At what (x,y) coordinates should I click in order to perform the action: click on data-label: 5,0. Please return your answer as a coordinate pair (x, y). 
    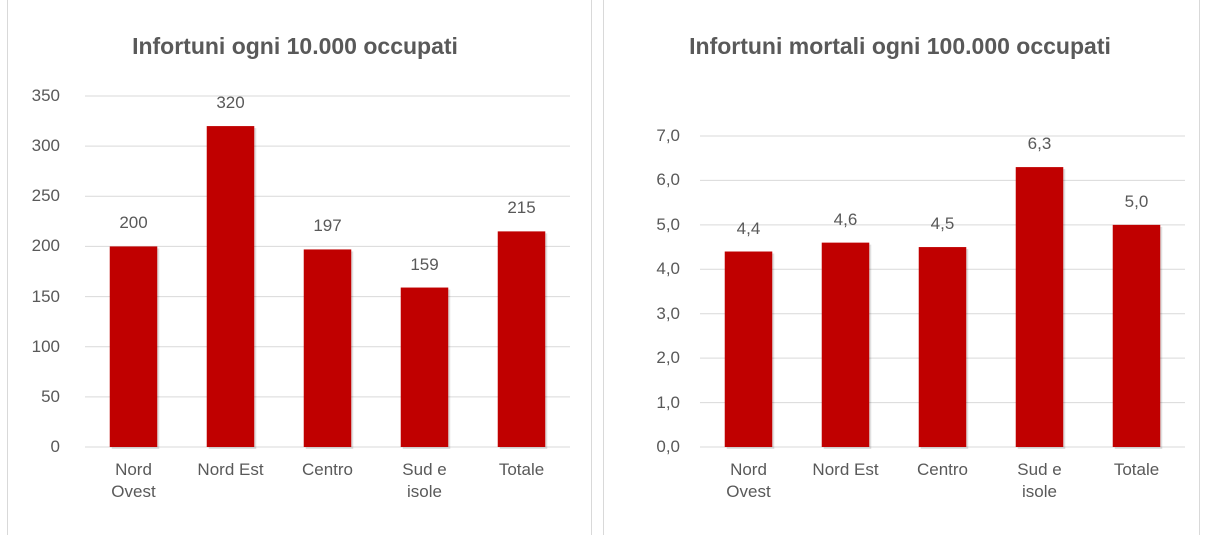
    Looking at the image, I should click on (1136, 201).